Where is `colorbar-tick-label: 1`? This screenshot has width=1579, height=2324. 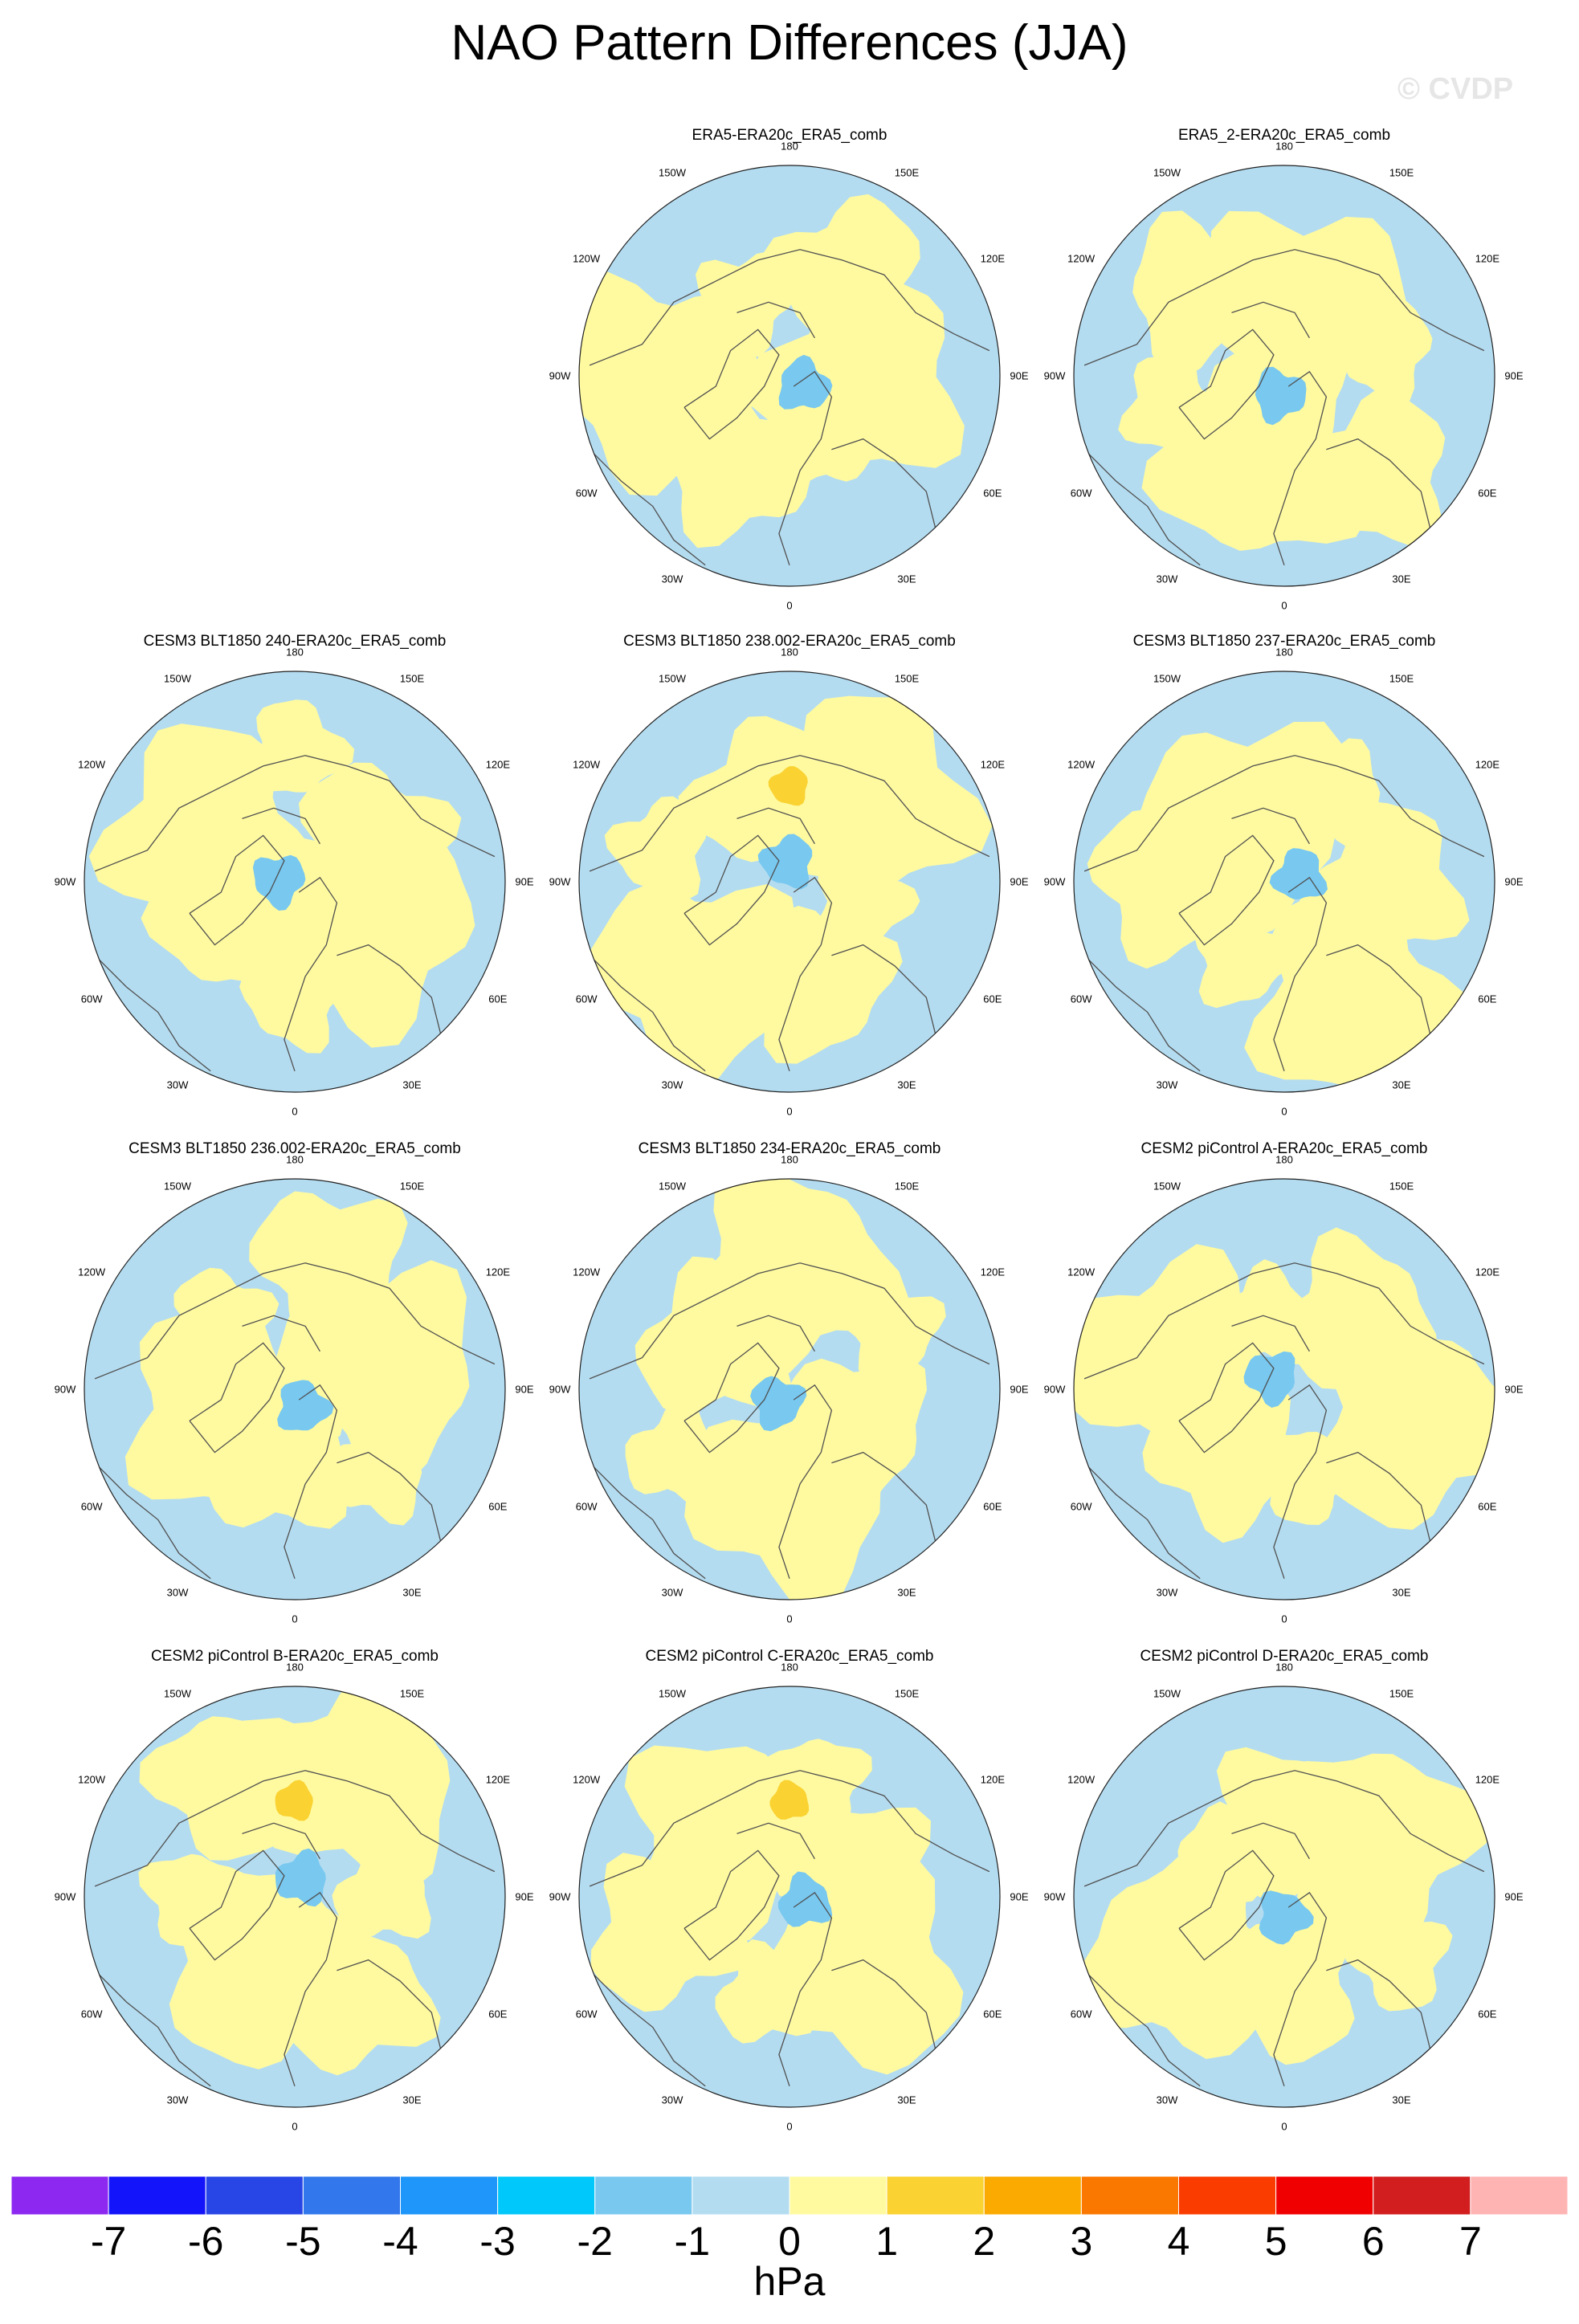
colorbar-tick-label: 1 is located at coordinates (887, 2242).